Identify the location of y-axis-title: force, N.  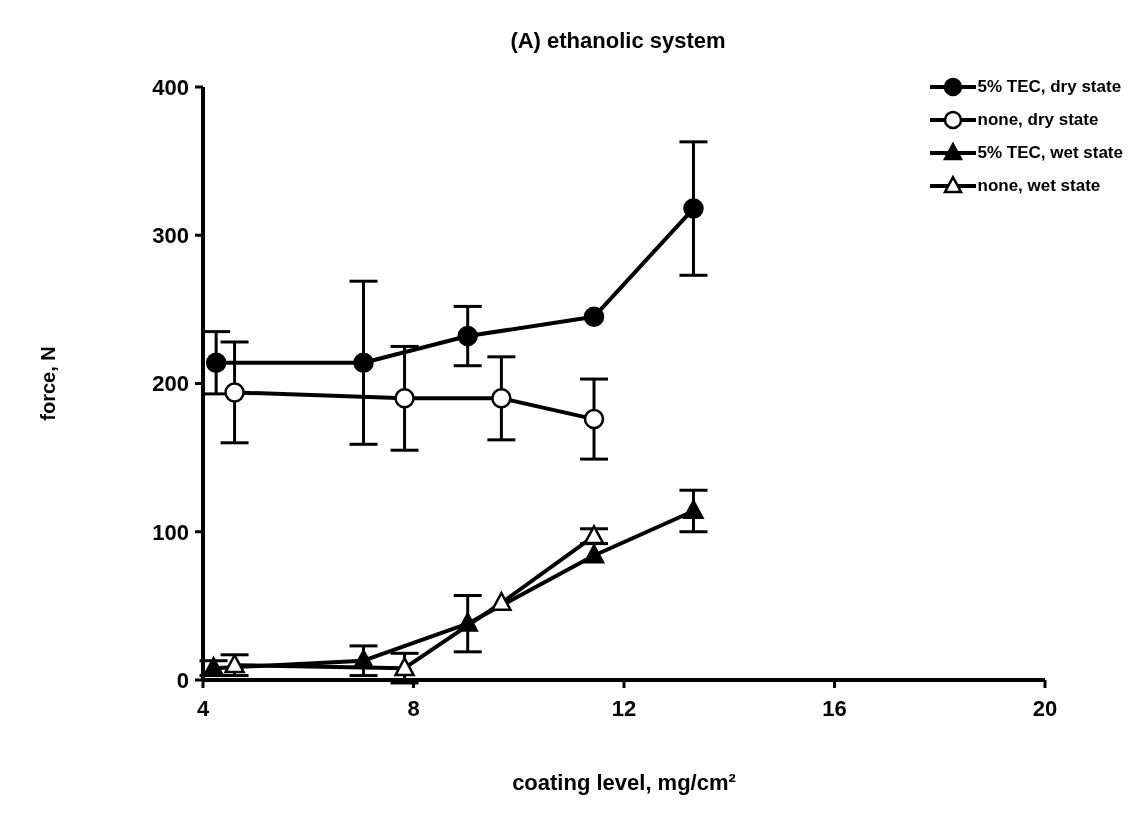
(48, 383).